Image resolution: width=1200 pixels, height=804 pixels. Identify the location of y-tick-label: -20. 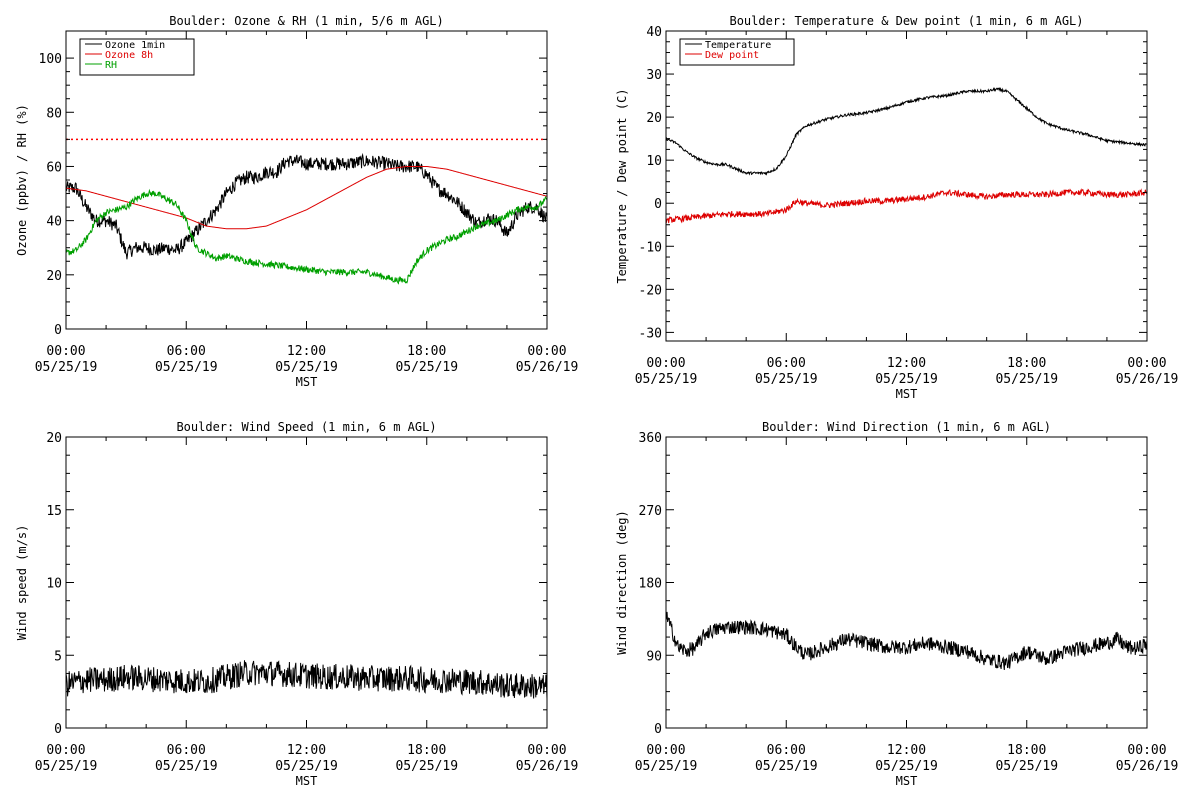
(650, 290).